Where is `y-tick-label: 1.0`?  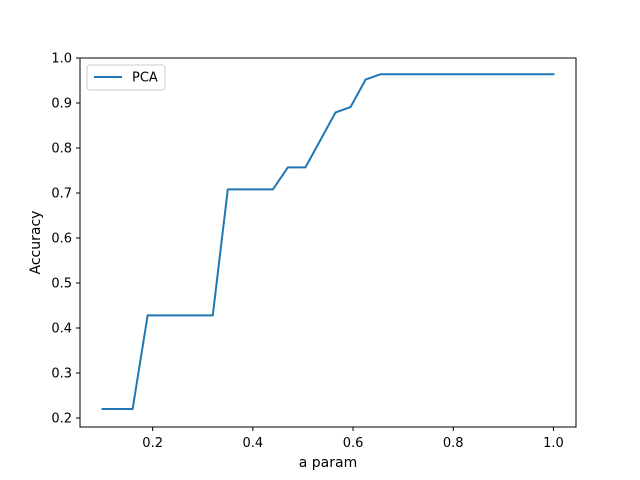 y-tick-label: 1.0 is located at coordinates (61, 59).